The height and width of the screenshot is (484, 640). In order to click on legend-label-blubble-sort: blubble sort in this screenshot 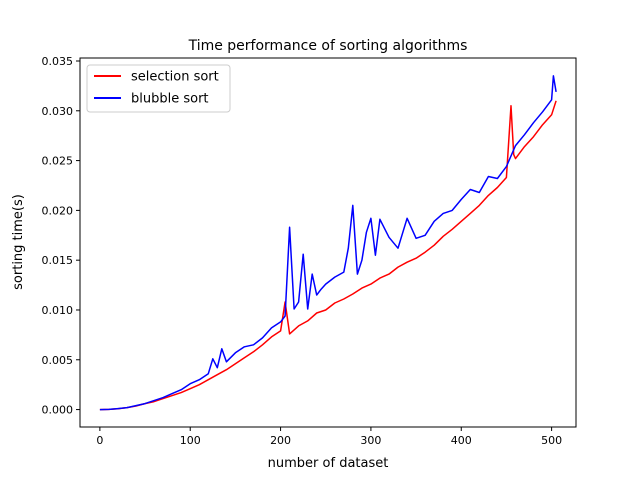, I will do `click(170, 99)`.